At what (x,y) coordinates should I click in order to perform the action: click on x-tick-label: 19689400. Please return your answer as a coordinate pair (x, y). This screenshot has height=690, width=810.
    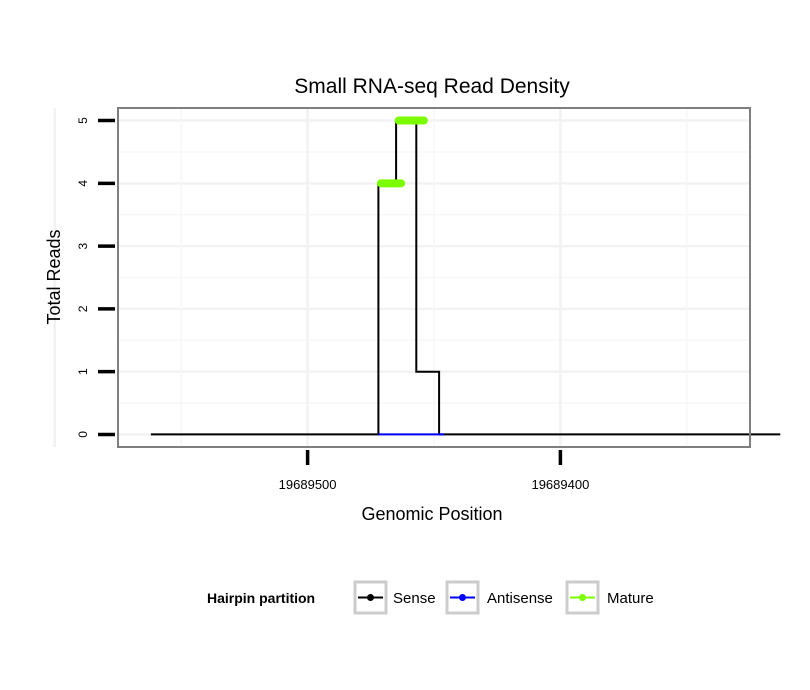
    Looking at the image, I should click on (560, 484).